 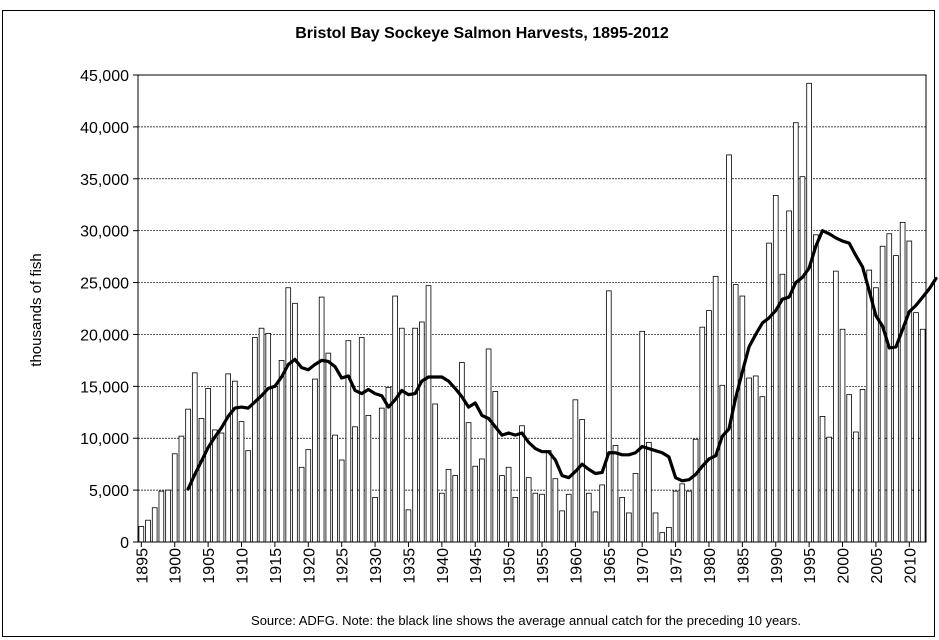 What do you see at coordinates (743, 566) in the screenshot?
I see `x-tick-label: 1985` at bounding box center [743, 566].